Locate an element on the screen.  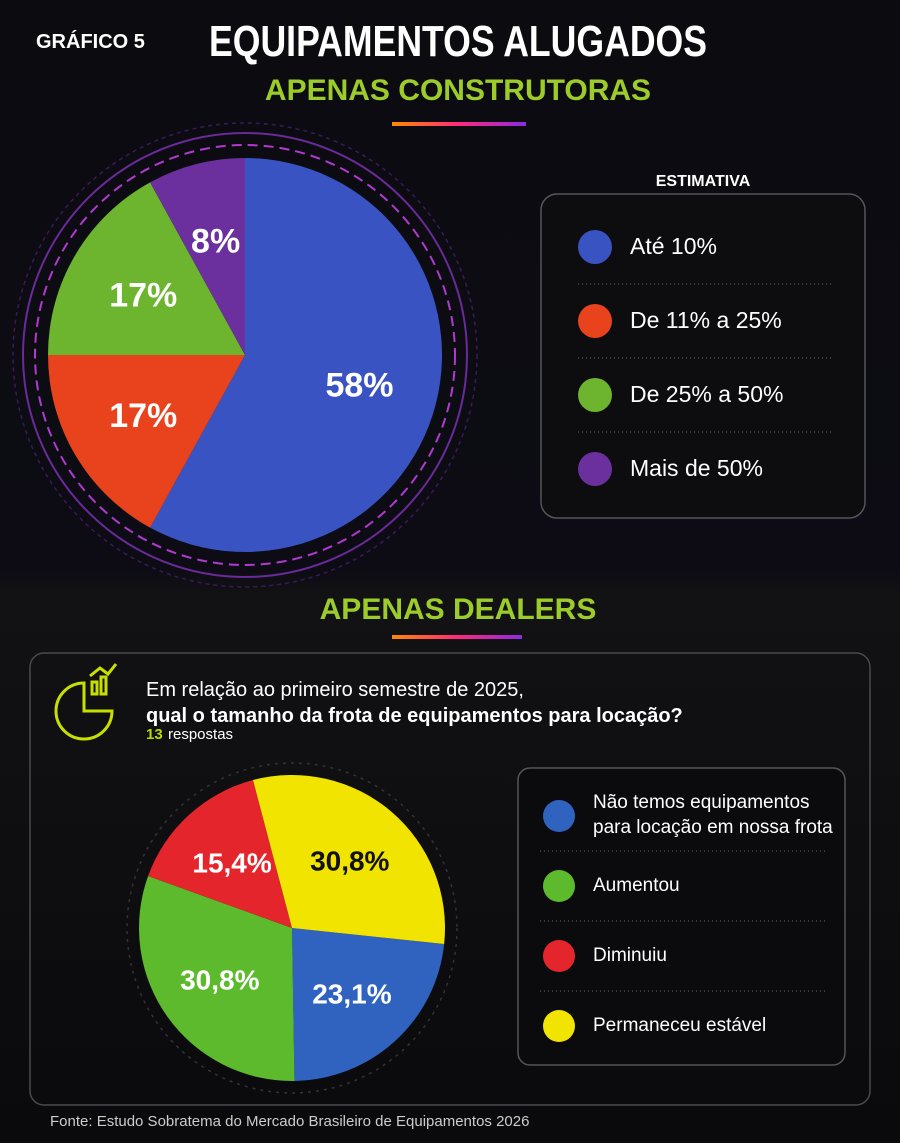
data-label: 15,4% is located at coordinates (231, 862).